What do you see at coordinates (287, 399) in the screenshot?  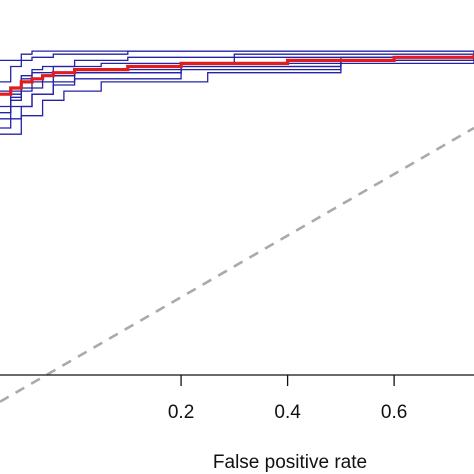 I see `x-axis-ticks: 0.20.40.60` at bounding box center [287, 399].